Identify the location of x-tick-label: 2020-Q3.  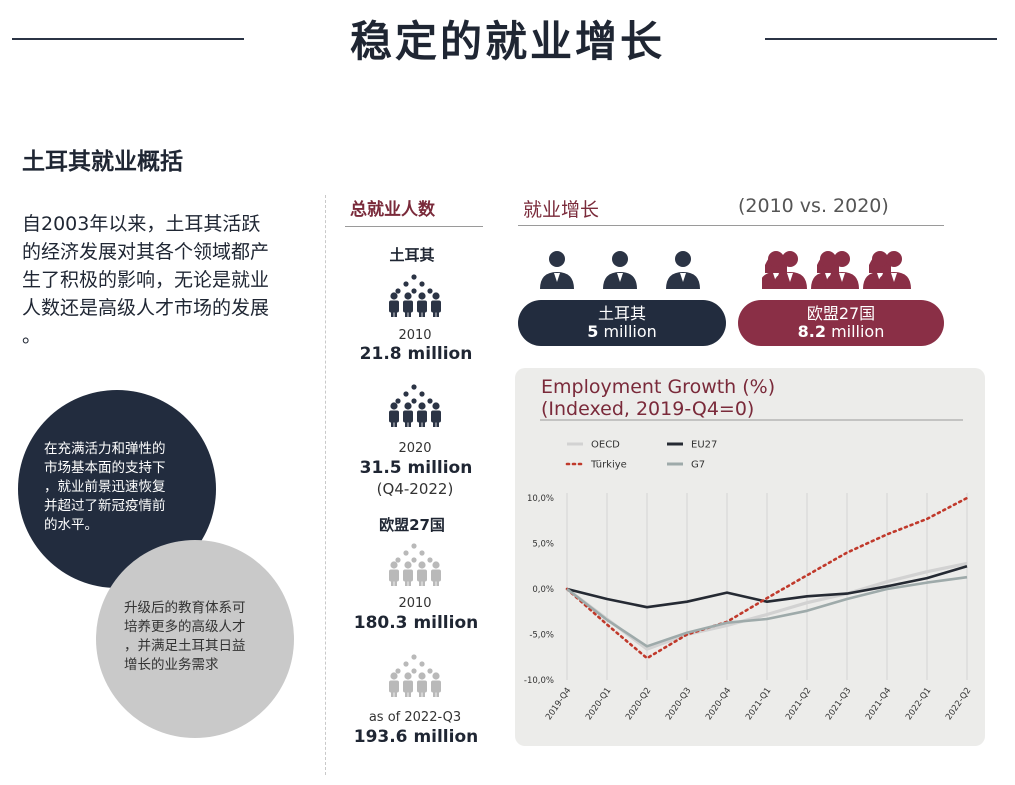
(678, 704).